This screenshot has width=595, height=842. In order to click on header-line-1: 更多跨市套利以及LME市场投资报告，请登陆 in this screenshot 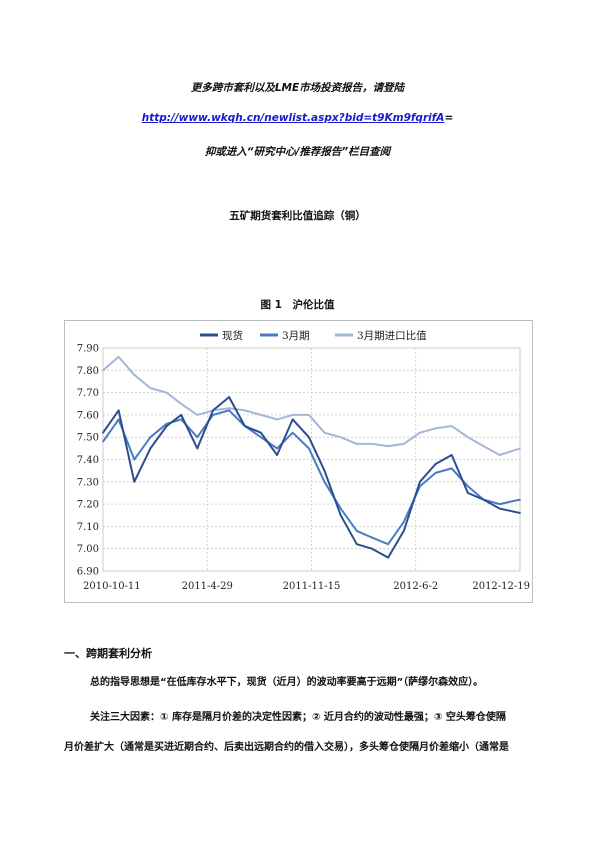, I will do `click(297, 88)`.